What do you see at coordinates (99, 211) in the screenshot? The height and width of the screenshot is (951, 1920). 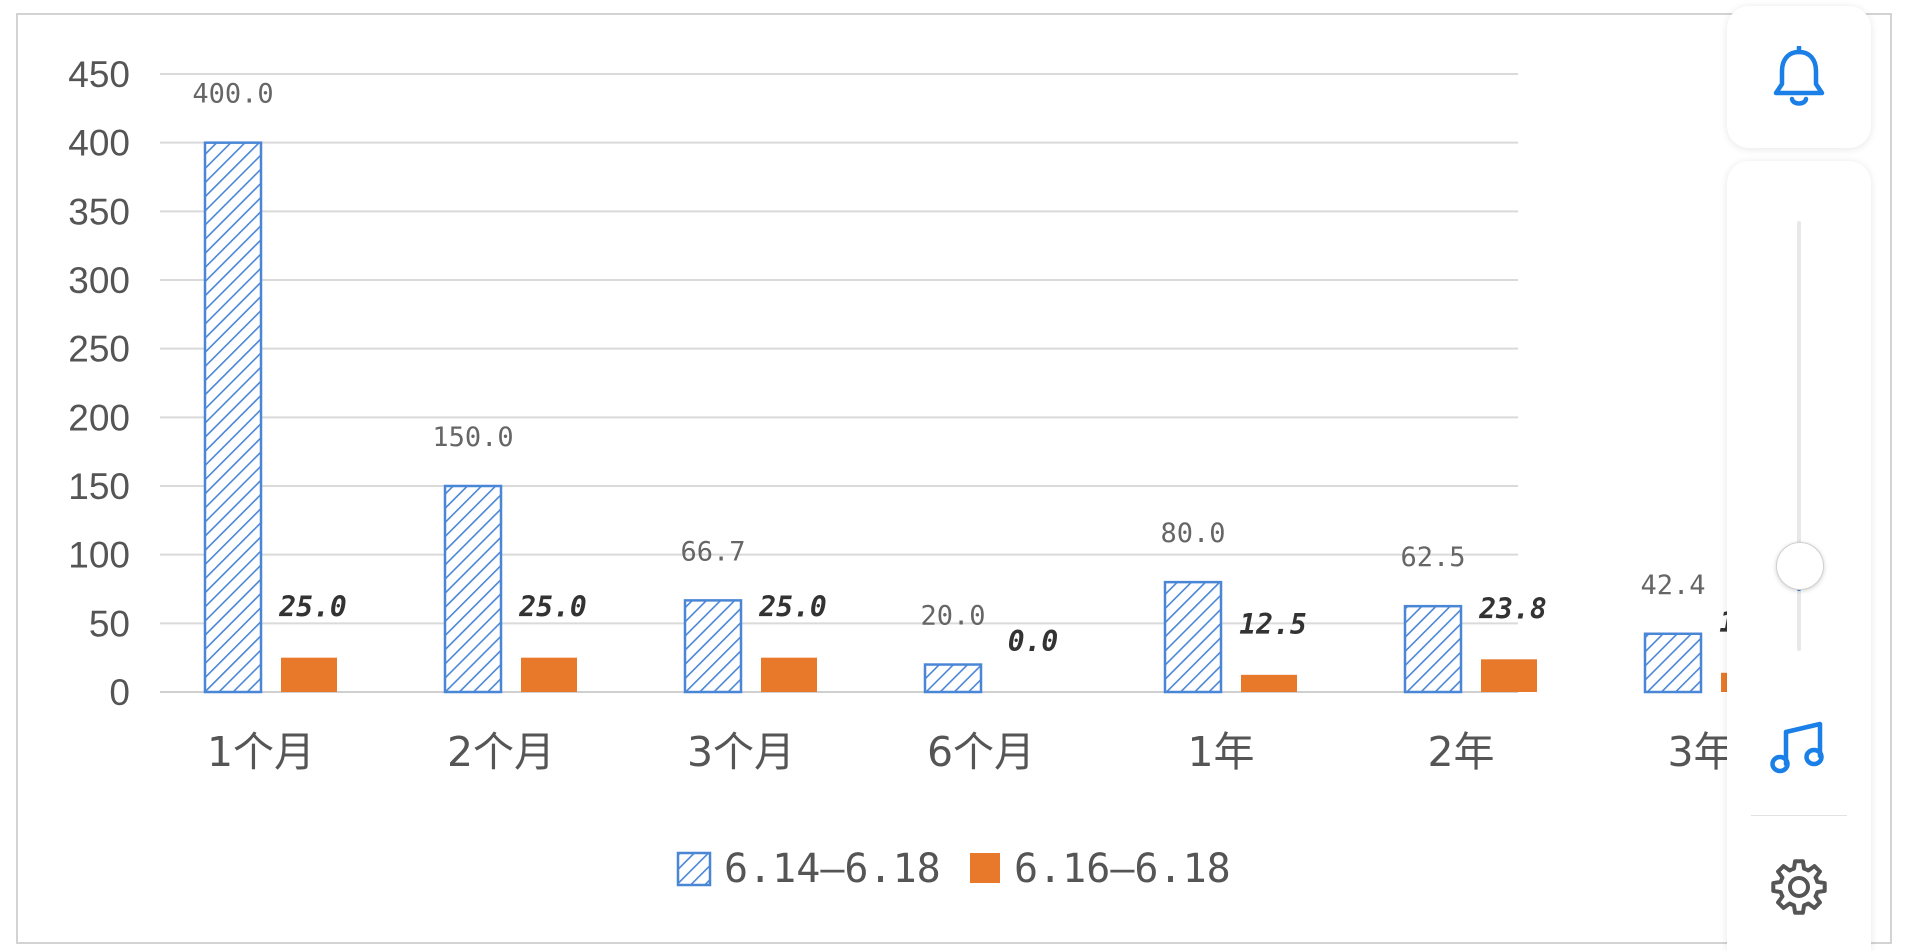 I see `y-tick-label: 350` at bounding box center [99, 211].